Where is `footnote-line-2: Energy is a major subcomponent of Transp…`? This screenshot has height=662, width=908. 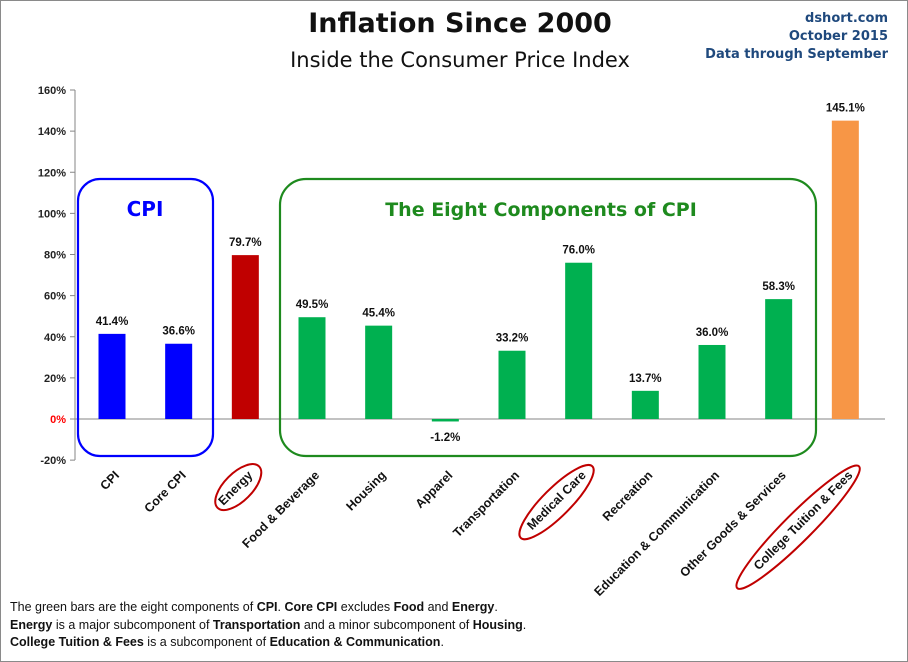 footnote-line-2: Energy is a major subcomponent of Transp… is located at coordinates (310, 626).